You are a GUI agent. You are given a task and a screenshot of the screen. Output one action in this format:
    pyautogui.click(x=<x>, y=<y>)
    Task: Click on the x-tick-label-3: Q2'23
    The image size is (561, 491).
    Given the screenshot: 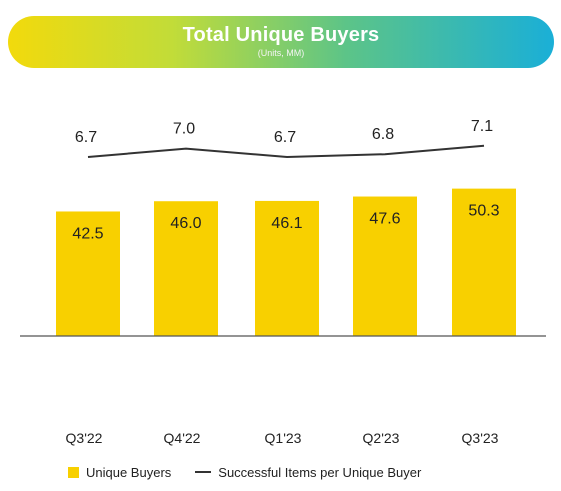 What is the action you would take?
    pyautogui.click(x=381, y=438)
    